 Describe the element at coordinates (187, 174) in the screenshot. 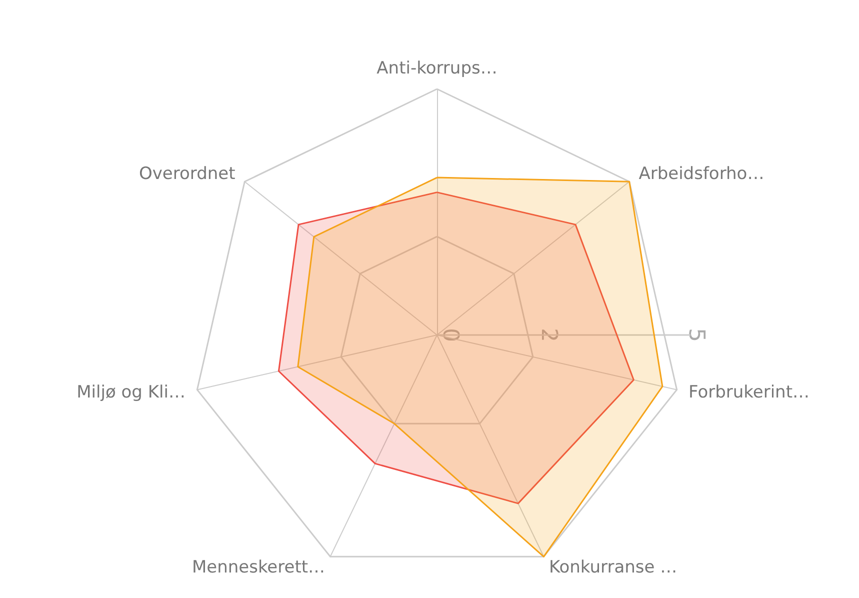

I see `spoke-label: Overordnet` at that location.